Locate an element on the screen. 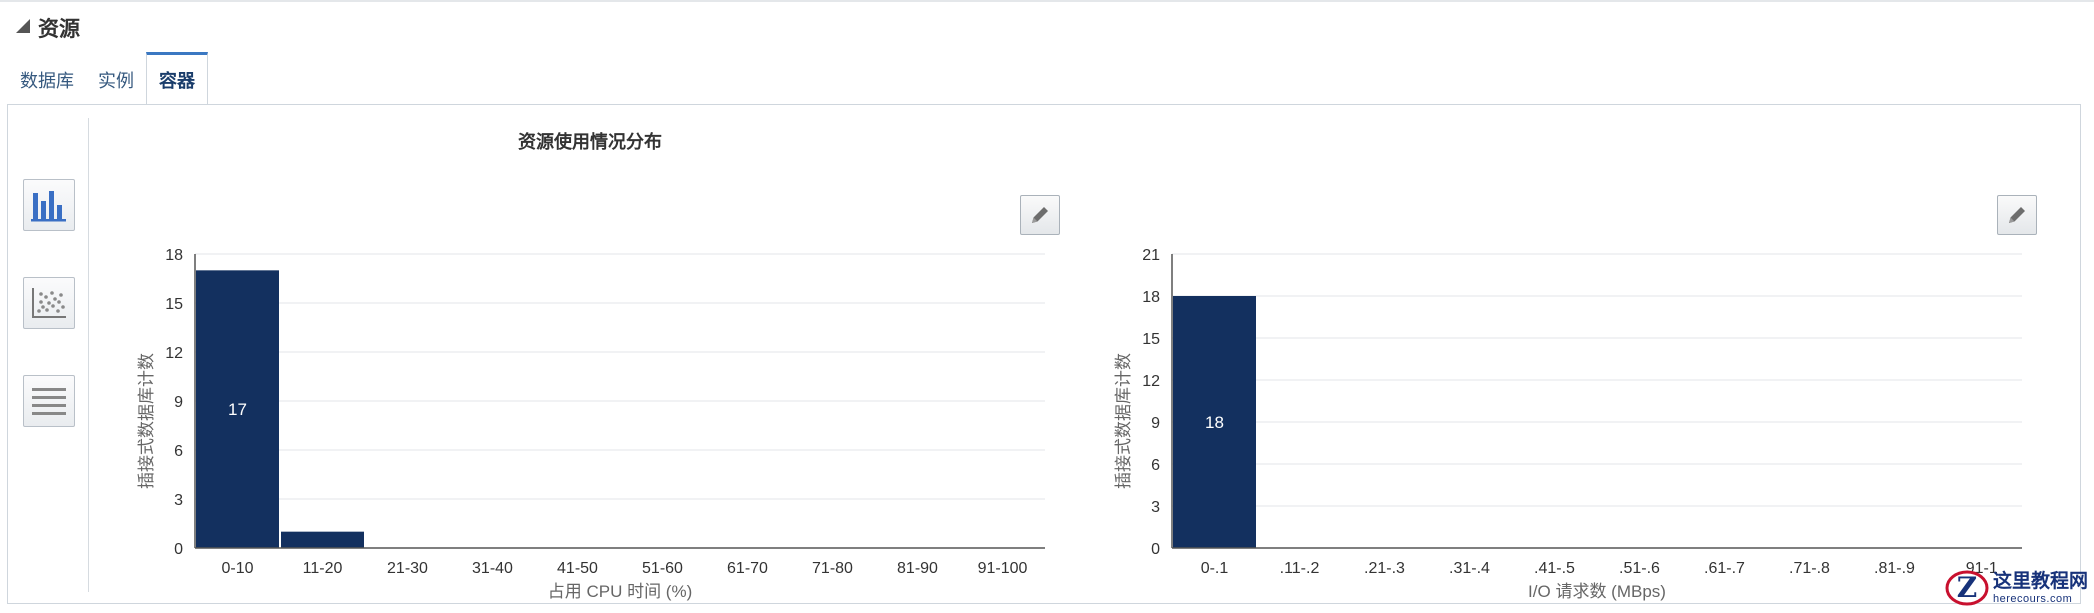 Image resolution: width=2094 pixels, height=613 pixels. y-tick-label: 21 is located at coordinates (1151, 255).